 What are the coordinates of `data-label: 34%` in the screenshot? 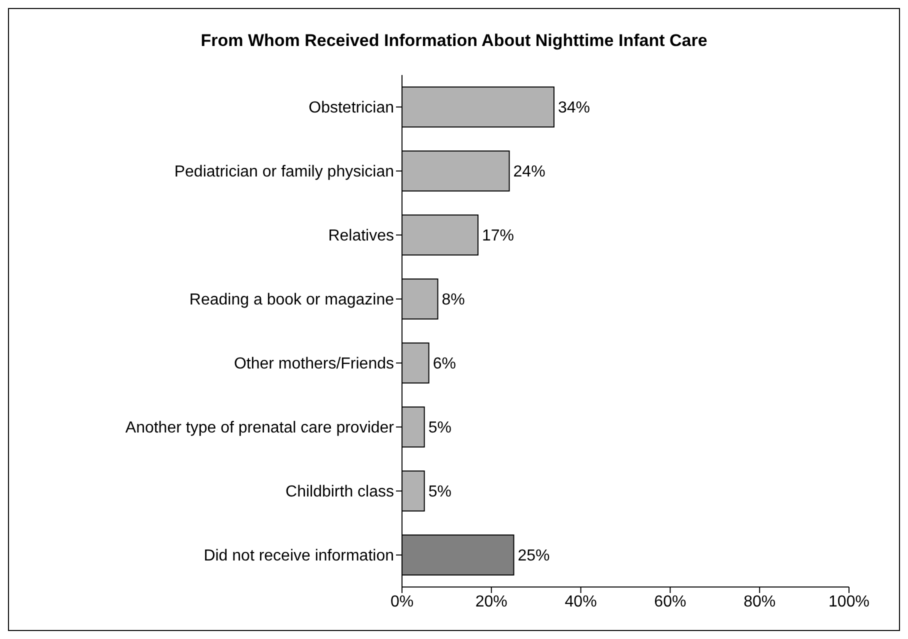 It's located at (574, 108).